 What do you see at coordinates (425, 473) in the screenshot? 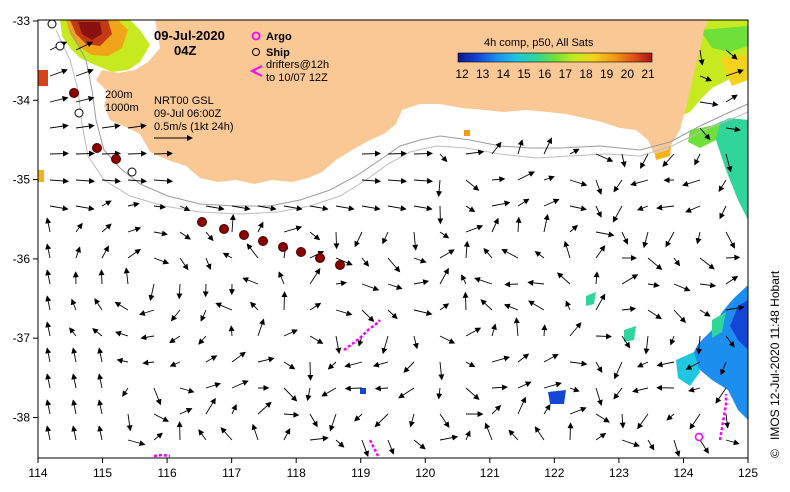
I see `x-tick-label: 120` at bounding box center [425, 473].